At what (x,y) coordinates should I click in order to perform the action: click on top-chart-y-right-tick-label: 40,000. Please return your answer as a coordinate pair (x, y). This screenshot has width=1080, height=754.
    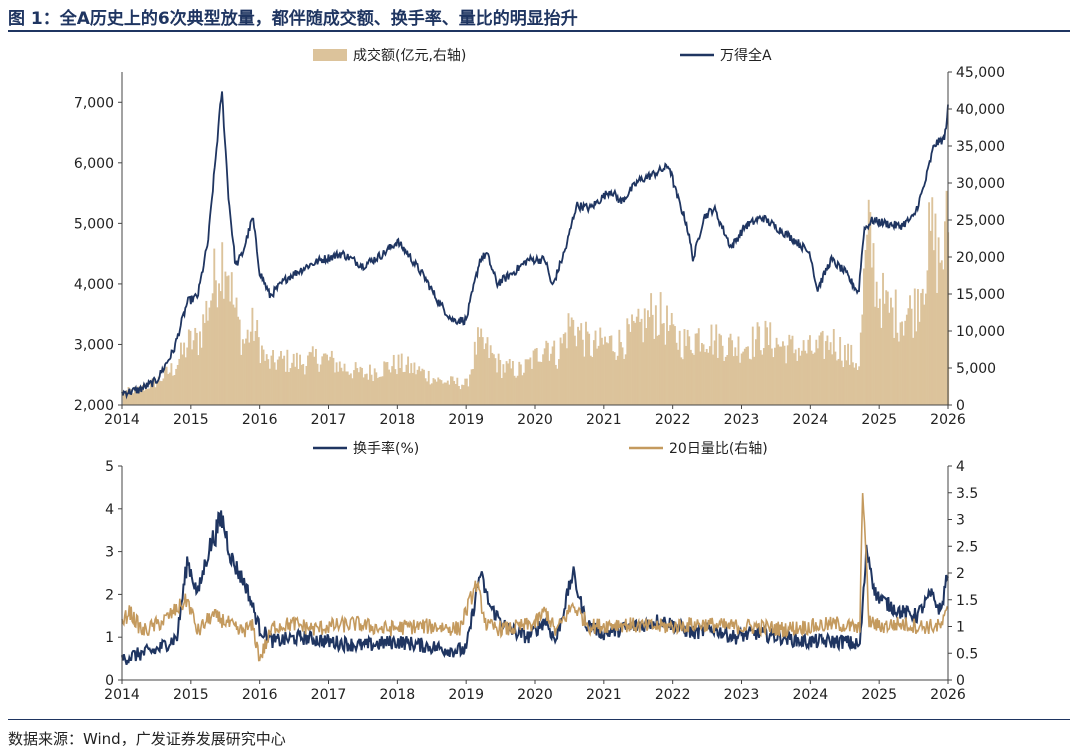
    Looking at the image, I should click on (980, 110).